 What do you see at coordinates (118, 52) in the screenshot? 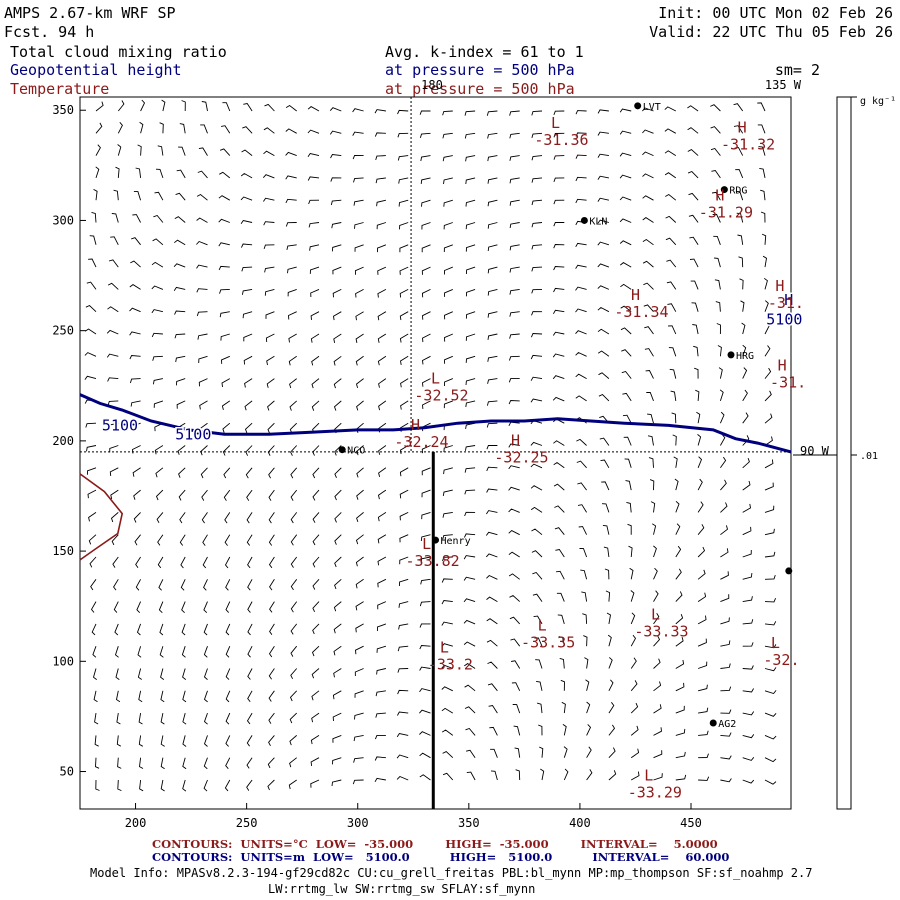
I see `field-cloud-label: Total cloud mixing ratio` at bounding box center [118, 52].